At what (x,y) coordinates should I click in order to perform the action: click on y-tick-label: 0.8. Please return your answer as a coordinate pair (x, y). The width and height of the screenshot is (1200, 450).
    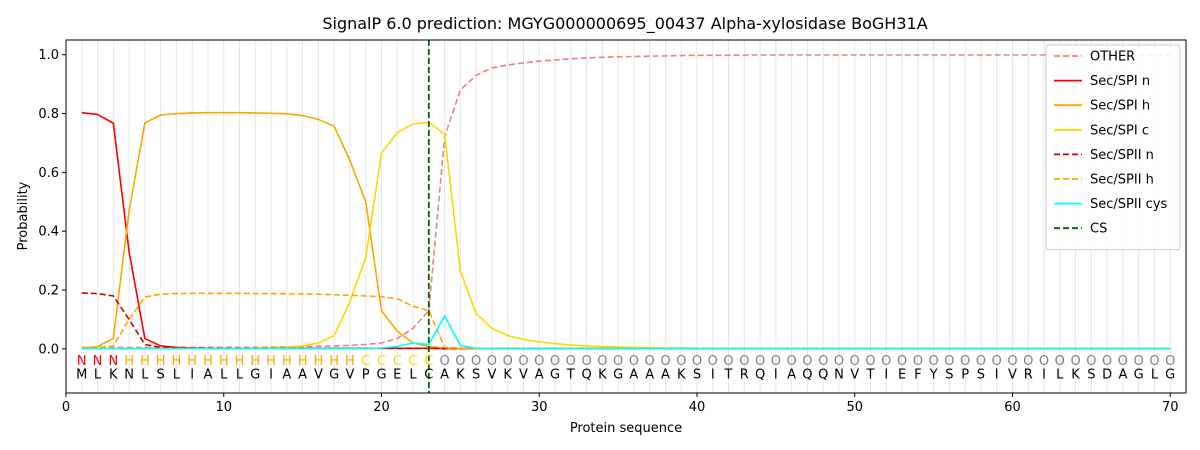
    Looking at the image, I should click on (48, 114).